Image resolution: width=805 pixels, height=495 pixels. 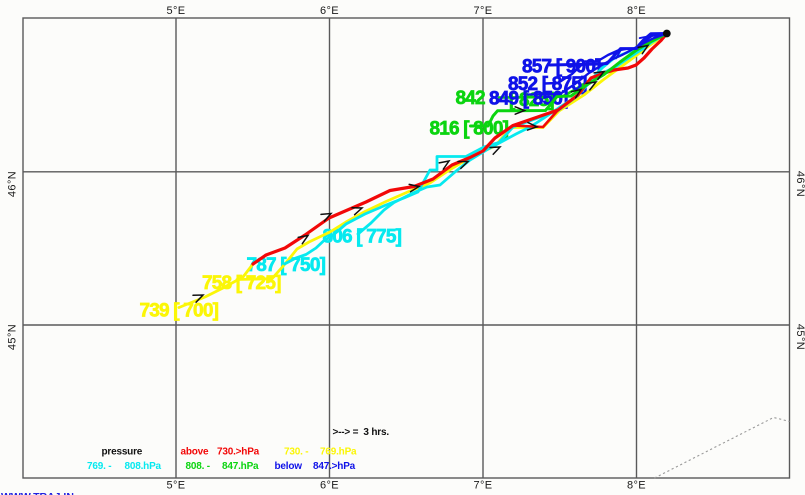 What do you see at coordinates (362, 237) in the screenshot?
I see `svg-text: 806 [ 775]` at bounding box center [362, 237].